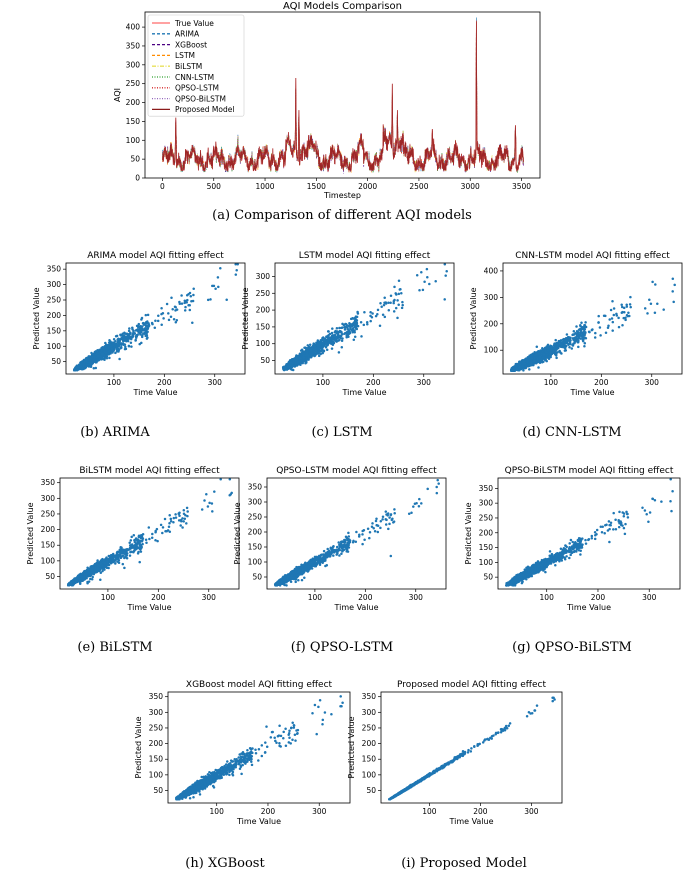 This screenshot has width=685, height=875. I want to click on y-tick-label: 300, so click(263, 276).